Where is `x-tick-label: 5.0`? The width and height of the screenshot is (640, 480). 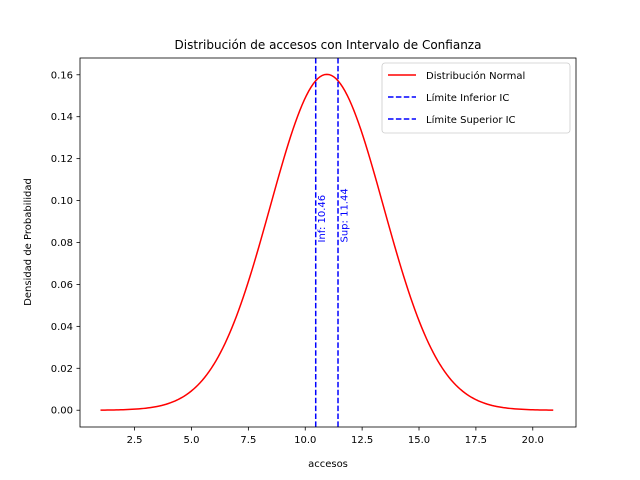
x-tick-label: 5.0 is located at coordinates (192, 440).